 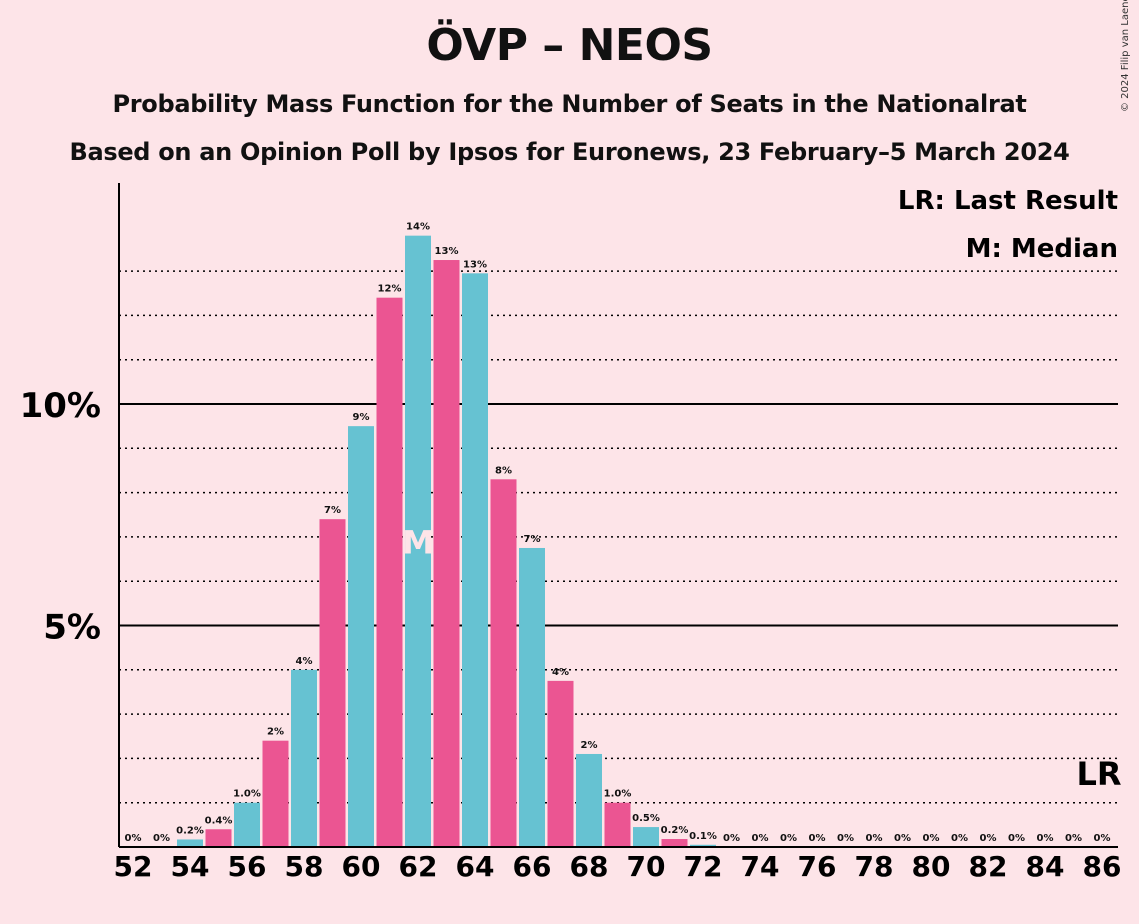 What do you see at coordinates (72, 628) in the screenshot?
I see `y-tick-5: 5%` at bounding box center [72, 628].